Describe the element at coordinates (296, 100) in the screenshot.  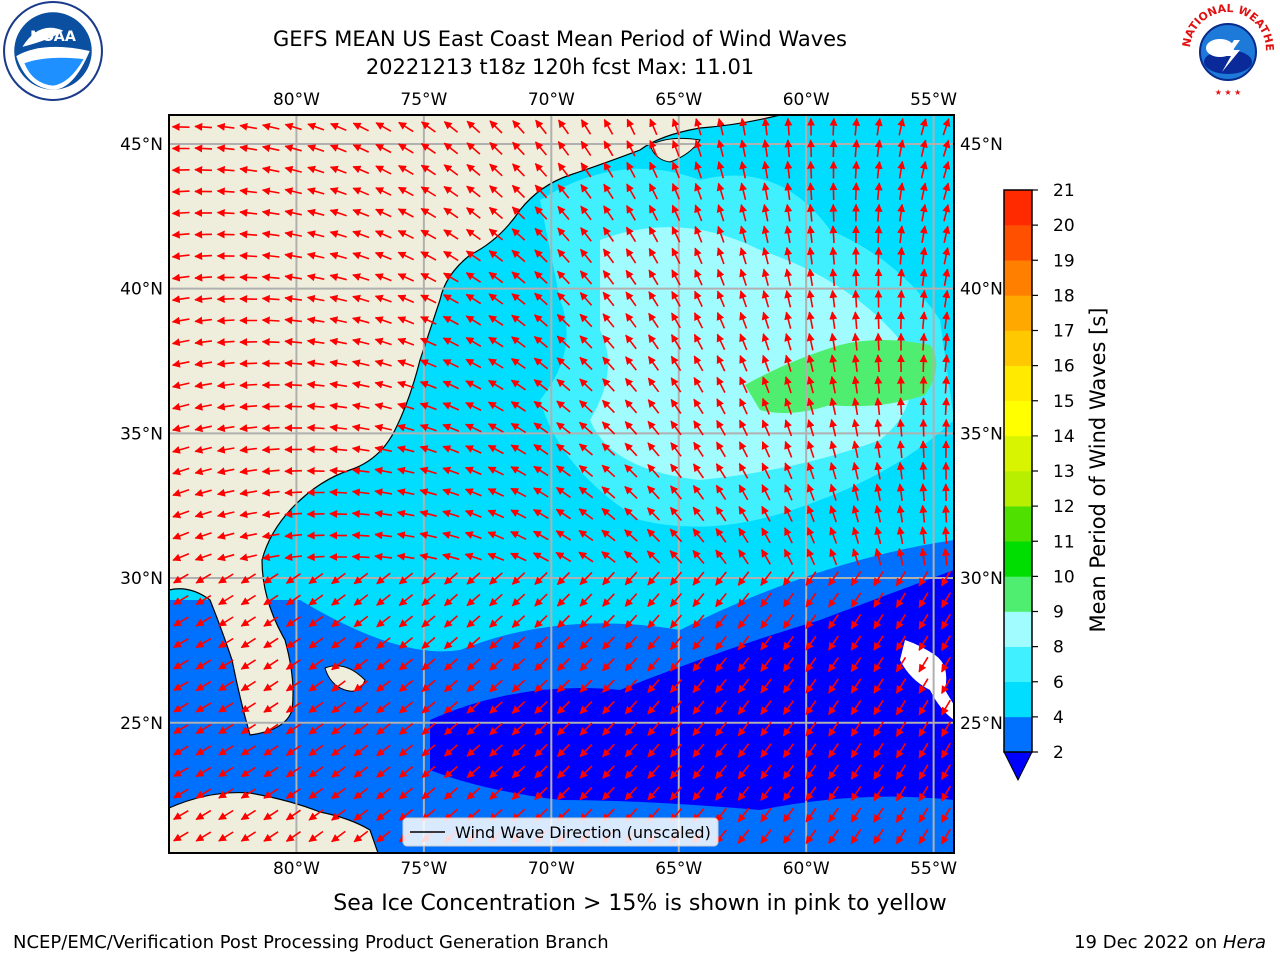
I see `lon-tick-label: 80°W` at that location.